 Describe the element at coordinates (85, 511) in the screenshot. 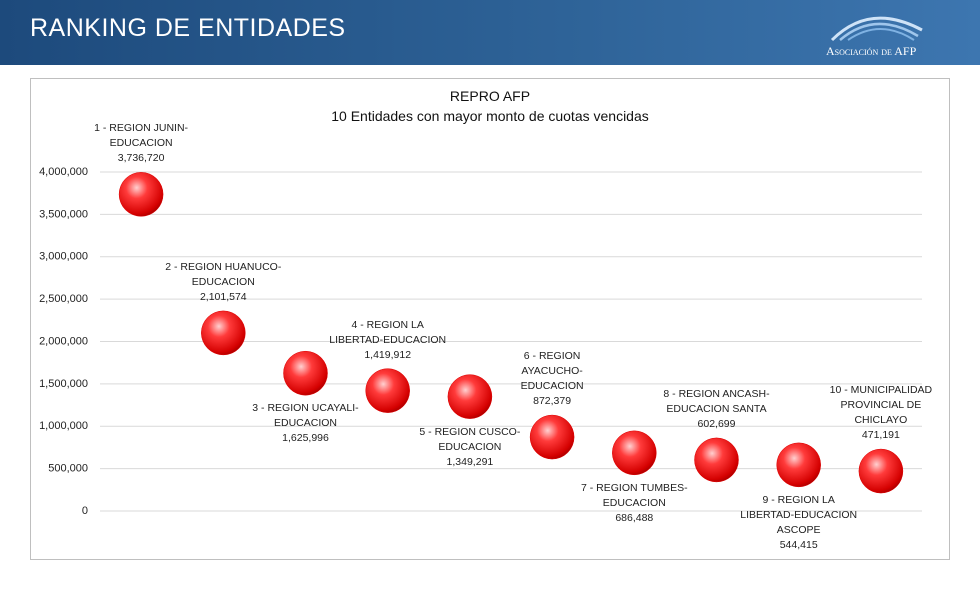

I see `y-tick-label: 0` at that location.